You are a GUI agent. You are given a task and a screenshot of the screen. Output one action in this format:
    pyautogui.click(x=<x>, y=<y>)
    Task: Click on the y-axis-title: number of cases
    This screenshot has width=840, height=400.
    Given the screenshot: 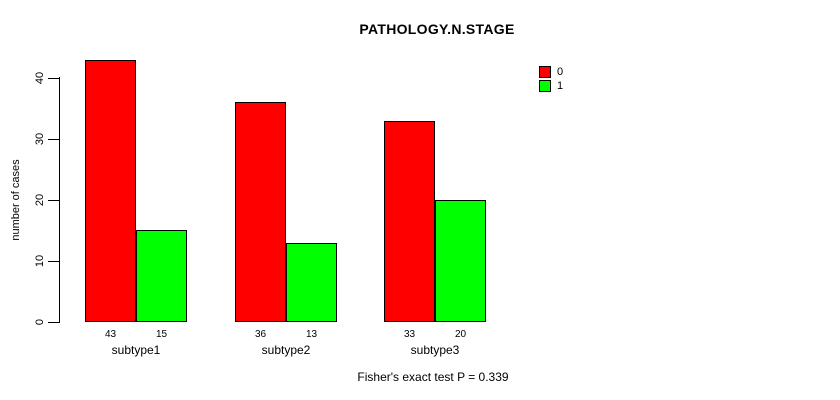 What is the action you would take?
    pyautogui.click(x=16, y=200)
    